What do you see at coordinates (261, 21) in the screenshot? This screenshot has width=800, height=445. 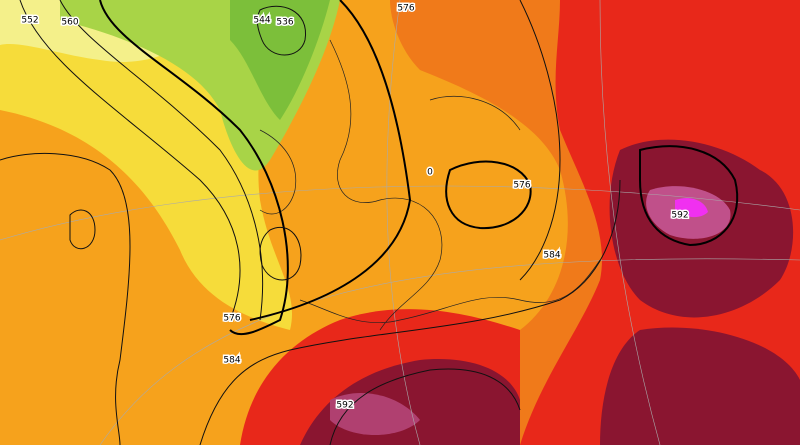 I see `contour-label: 544` at bounding box center [261, 21].